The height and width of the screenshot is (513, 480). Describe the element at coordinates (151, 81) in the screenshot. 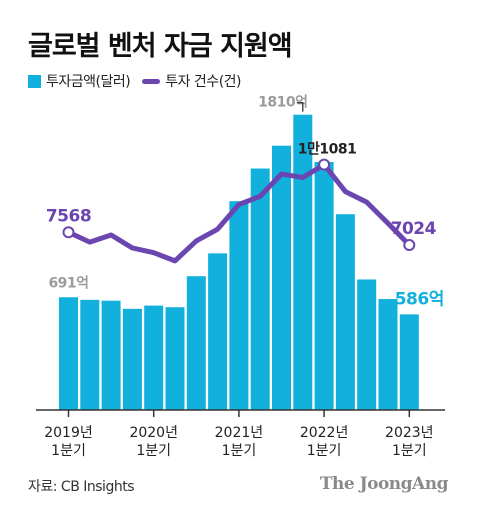

I see `line-swatch-icon` at that location.